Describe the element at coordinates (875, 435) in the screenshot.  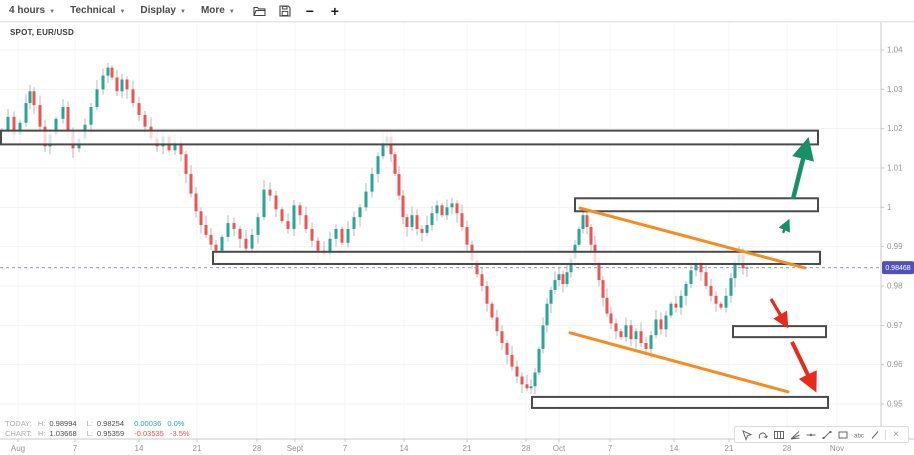
I see `diagonal-line-icon` at that location.